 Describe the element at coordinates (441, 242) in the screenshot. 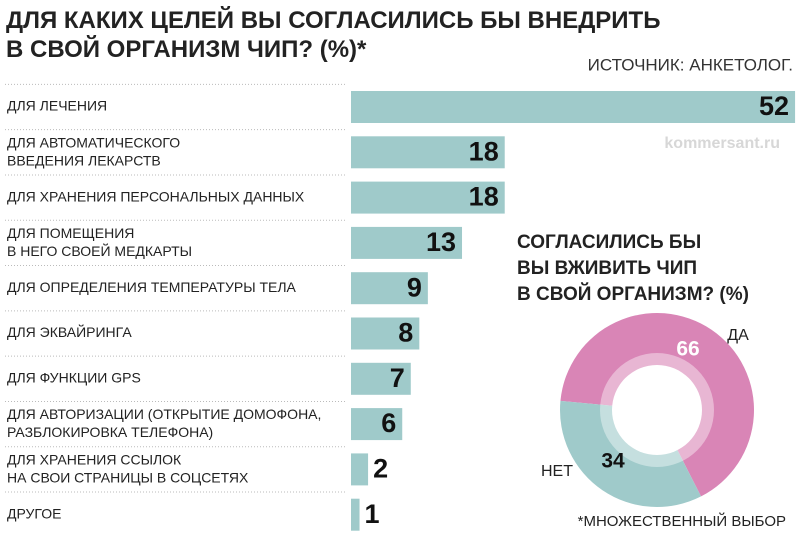

I see `value-label: 13` at that location.